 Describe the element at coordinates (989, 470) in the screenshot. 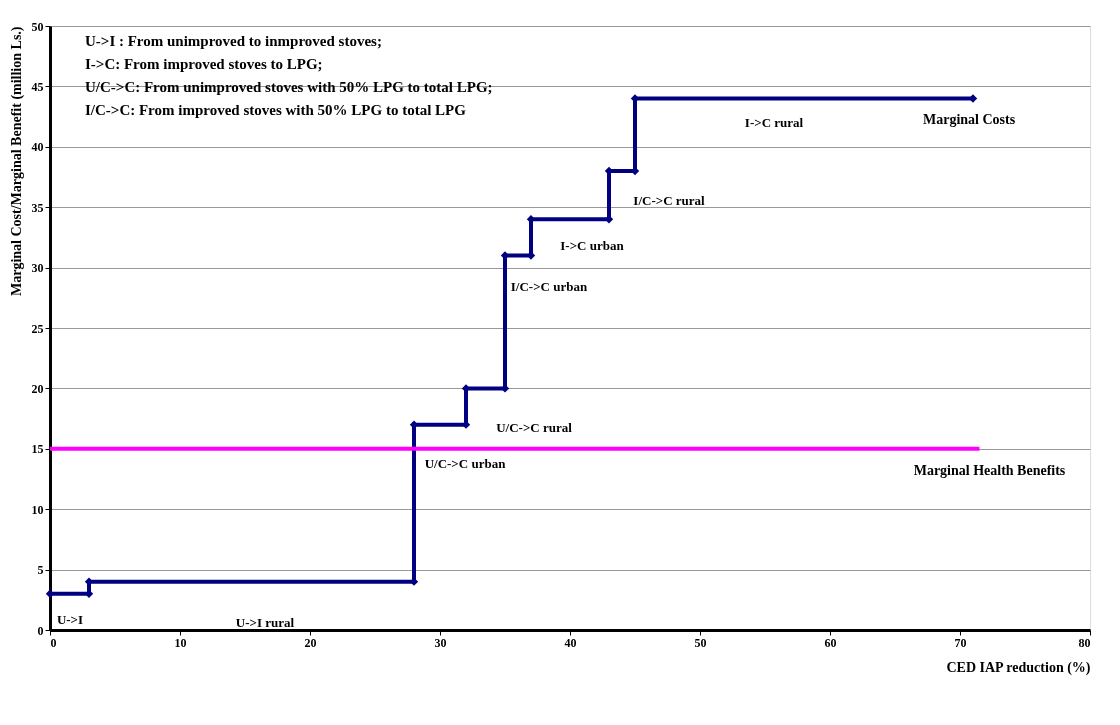

I see `series-label: Marginal Health Benefits` at that location.